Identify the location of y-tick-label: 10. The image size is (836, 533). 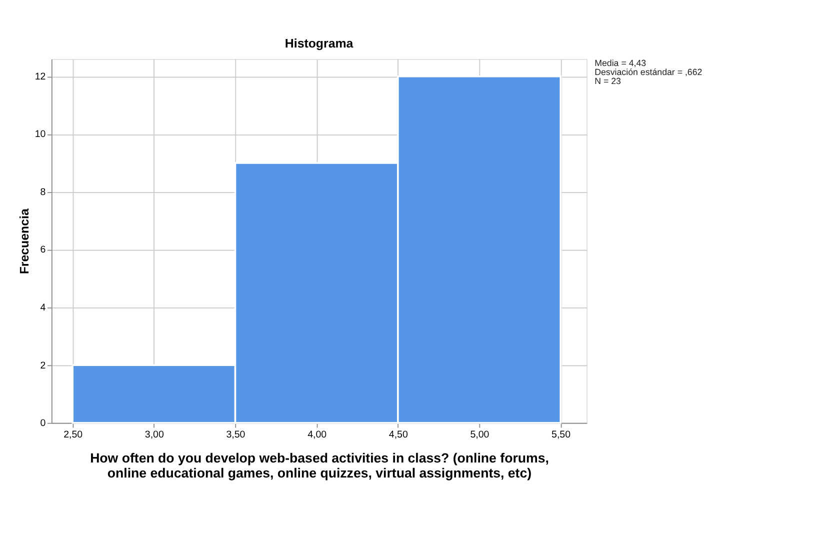
(40, 134).